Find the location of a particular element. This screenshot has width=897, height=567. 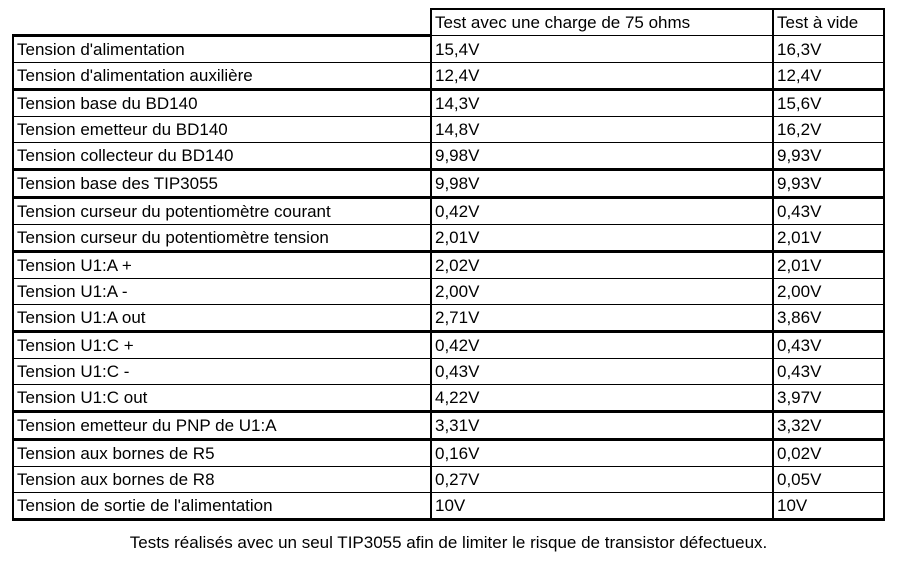

table-row: Tension U1:C out 4,22V 3,97V is located at coordinates (448, 398).